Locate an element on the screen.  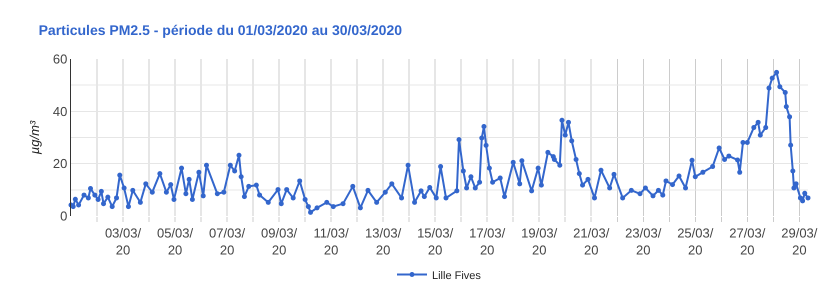
x-tick-label: 03/03/20 is located at coordinates (123, 242).